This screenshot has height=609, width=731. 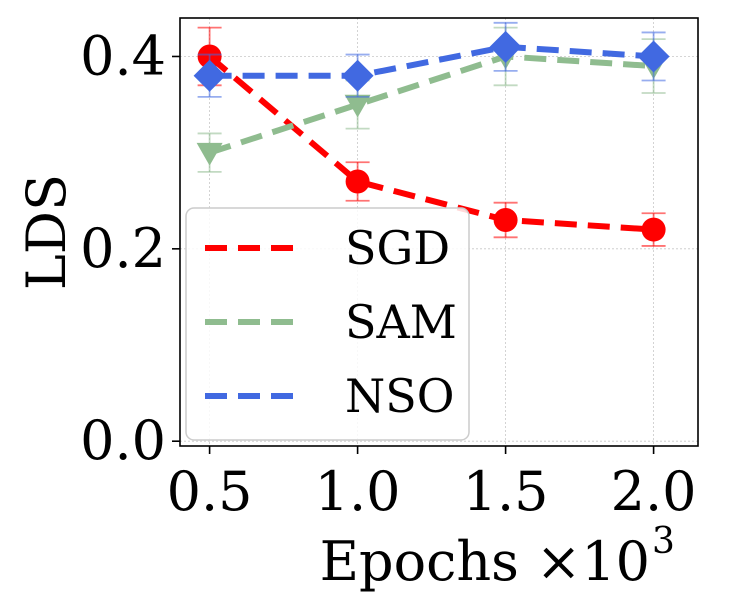 I want to click on x-axis-label: Epochs ×10, so click(x=485, y=561).